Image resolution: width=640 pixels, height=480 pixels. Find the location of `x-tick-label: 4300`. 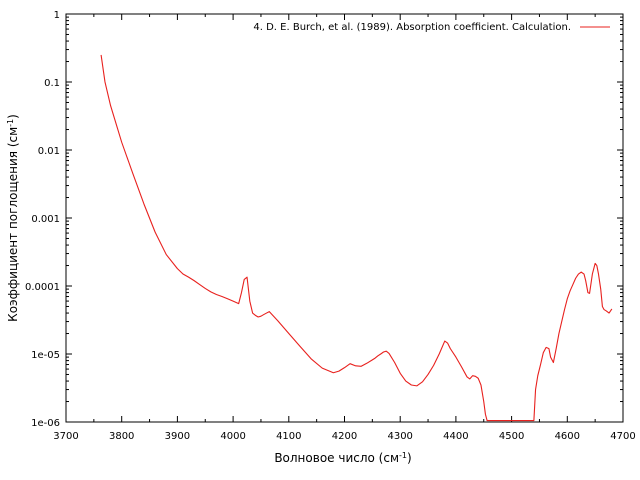

x-tick-label: 4300 is located at coordinates (399, 436).